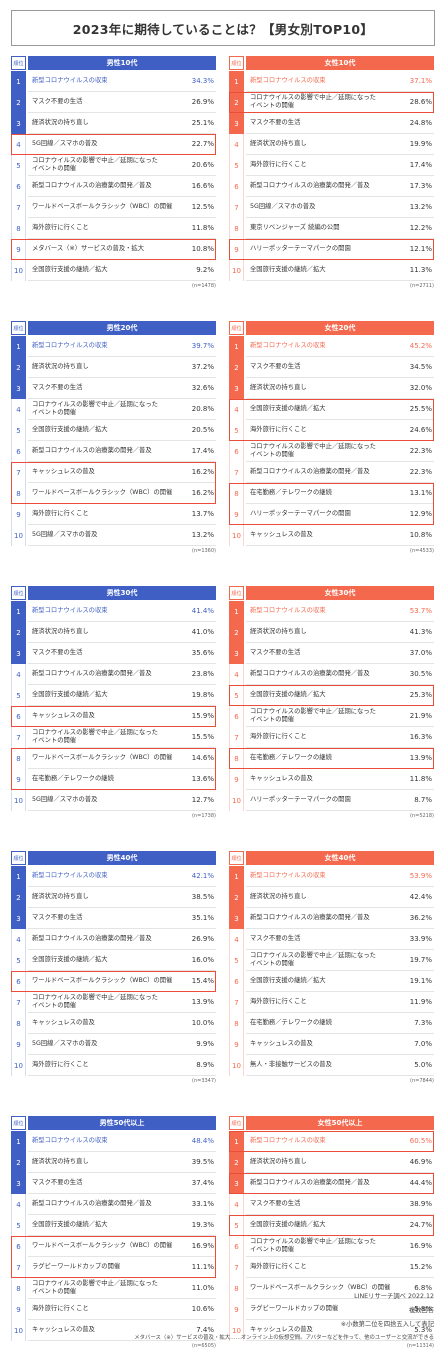 The image size is (445, 1350). Describe the element at coordinates (236, 1246) in the screenshot. I see `rank-number: 6` at that location.